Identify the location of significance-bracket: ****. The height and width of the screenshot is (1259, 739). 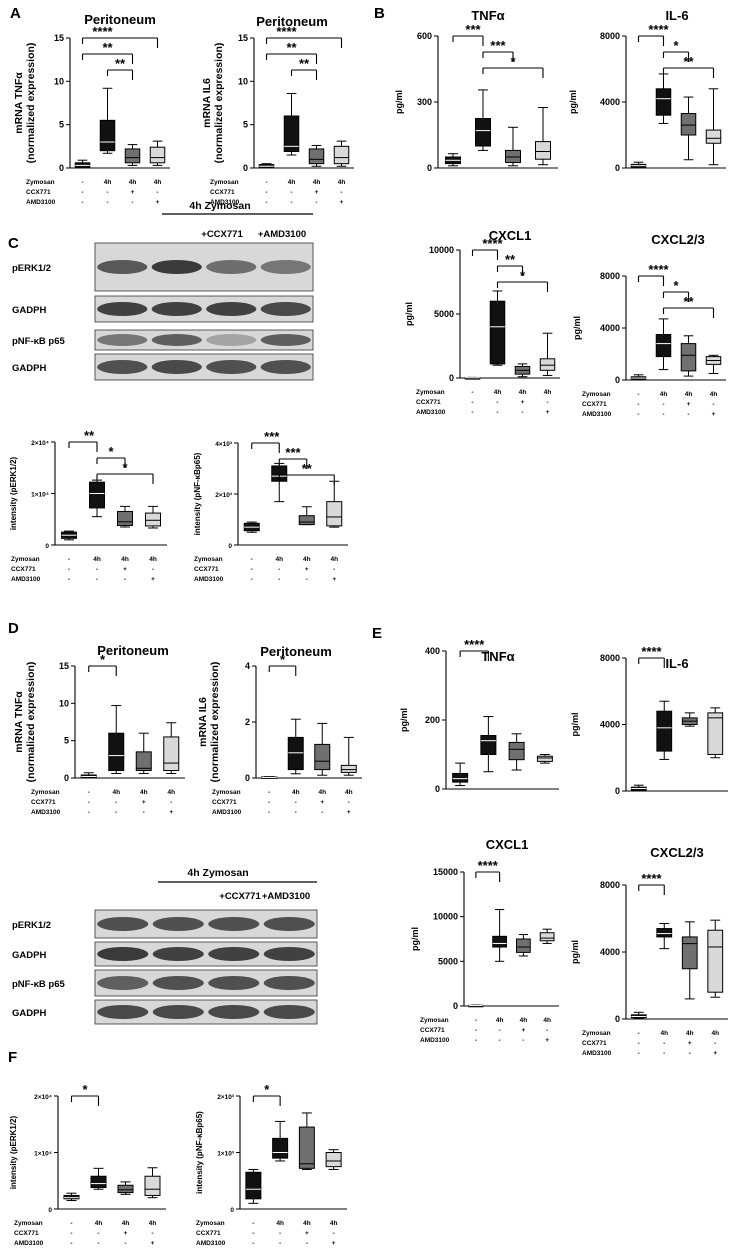
(653, 34).